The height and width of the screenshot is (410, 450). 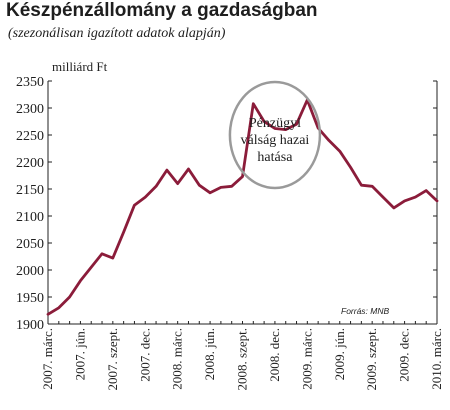 I want to click on y-tick-label: 2350, so click(x=30, y=82).